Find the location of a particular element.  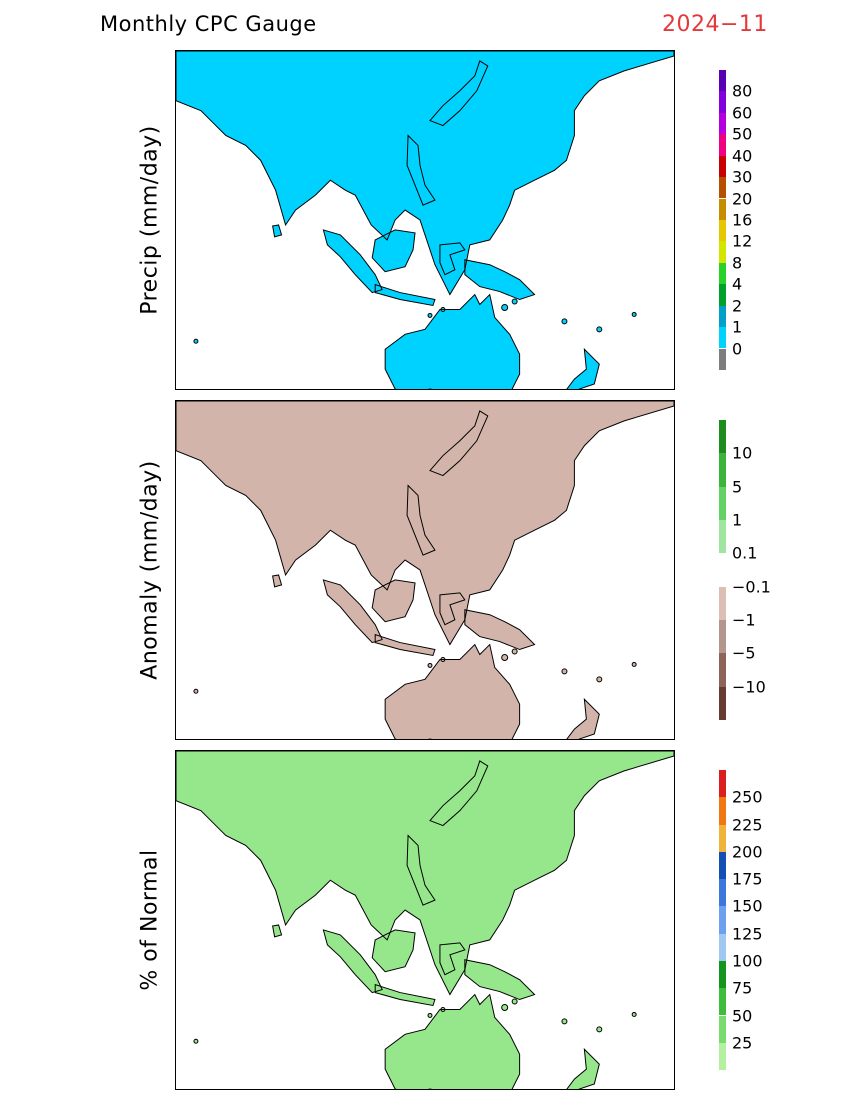

anomaly-tick-0-1: 0.1 is located at coordinates (745, 553).